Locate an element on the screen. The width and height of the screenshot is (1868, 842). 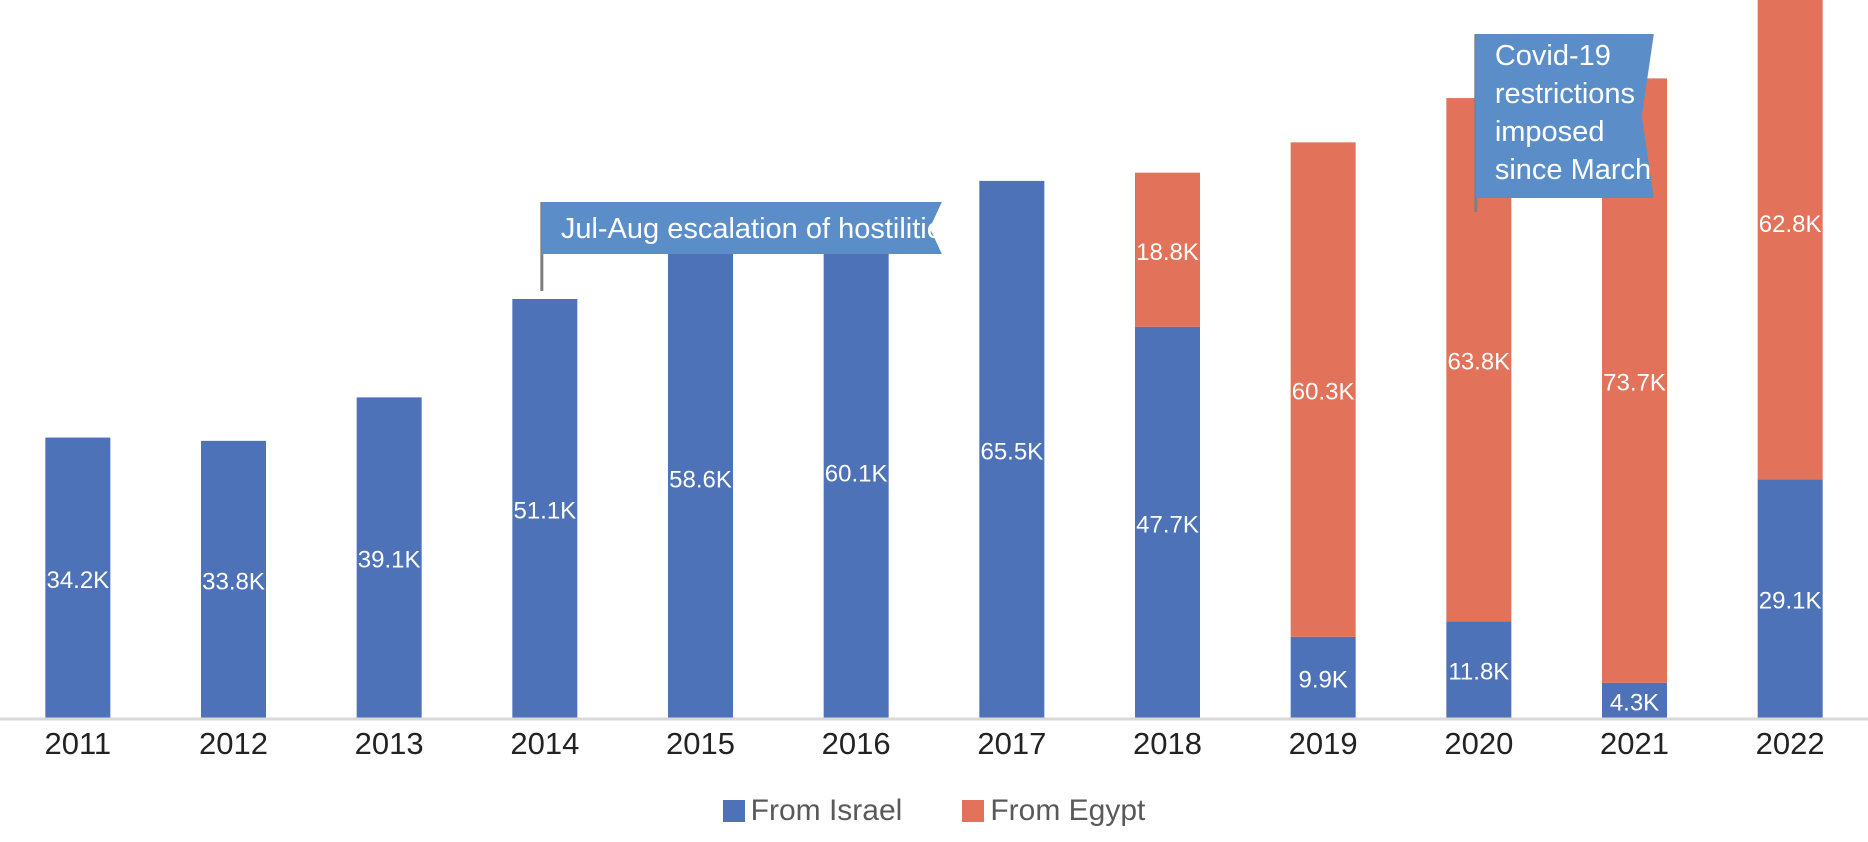
bar-israel-2013 is located at coordinates (389, 557).